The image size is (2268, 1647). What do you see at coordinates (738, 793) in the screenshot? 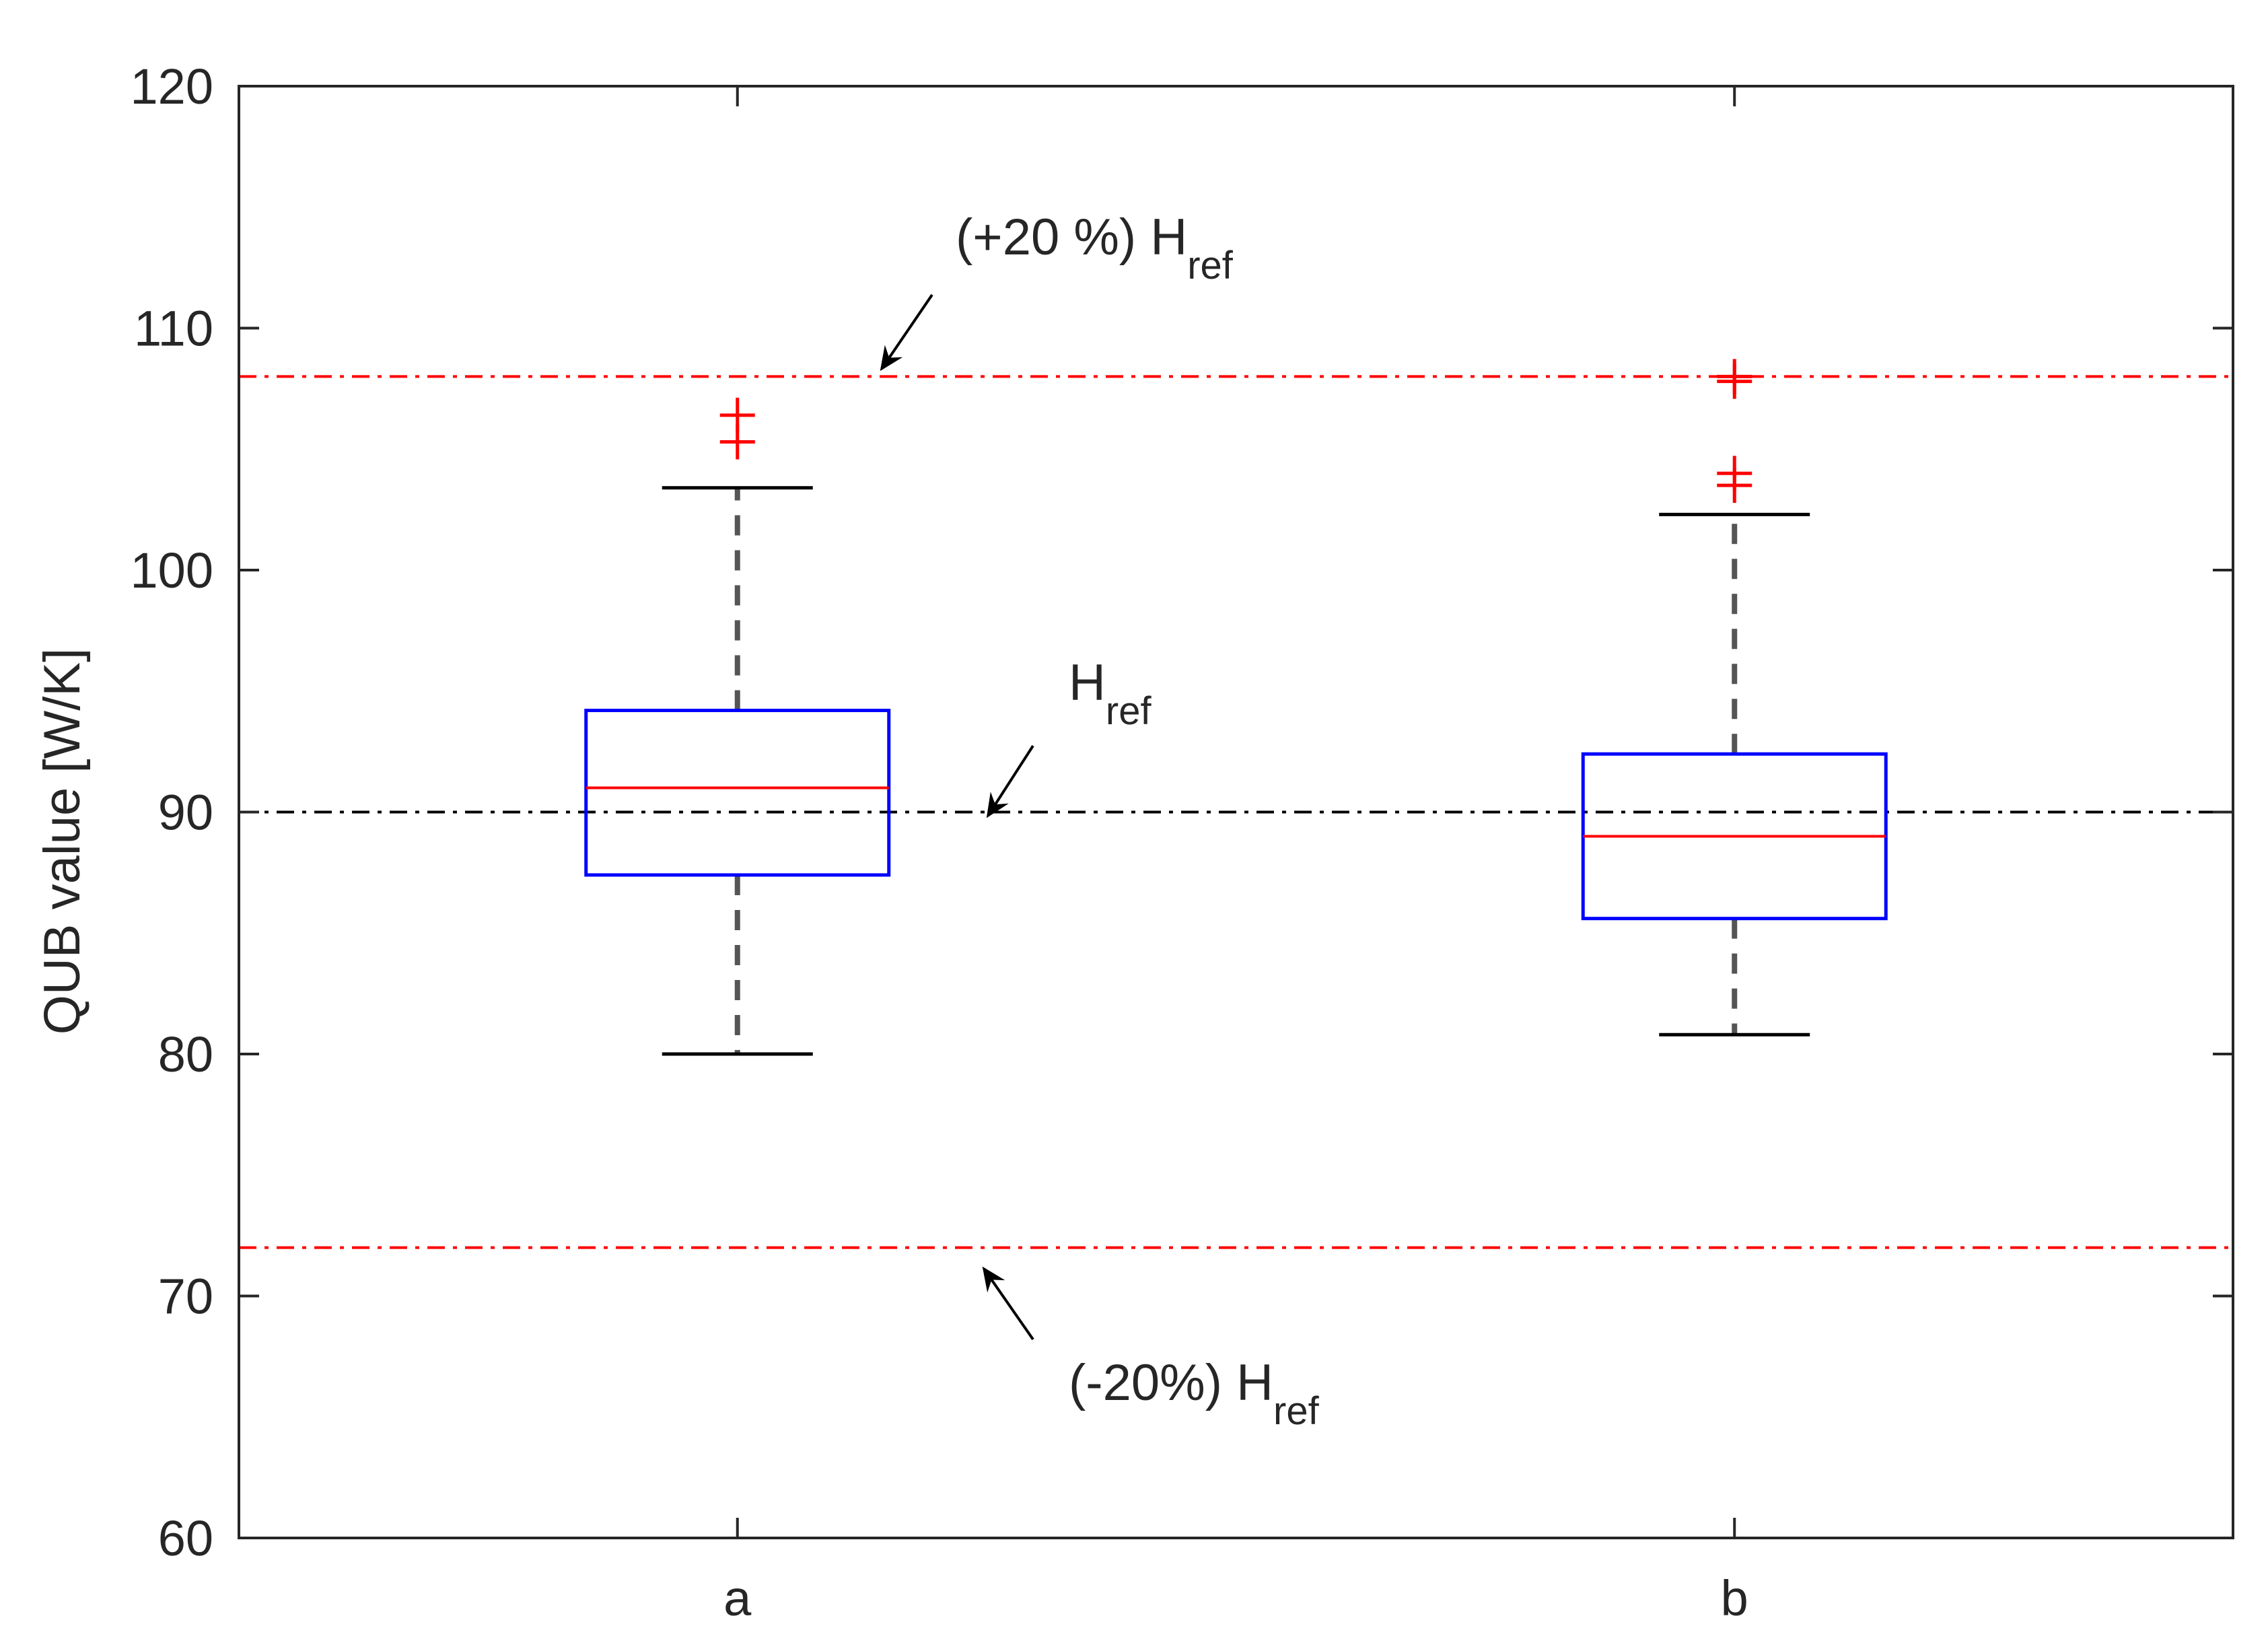
I see `box-a` at bounding box center [738, 793].